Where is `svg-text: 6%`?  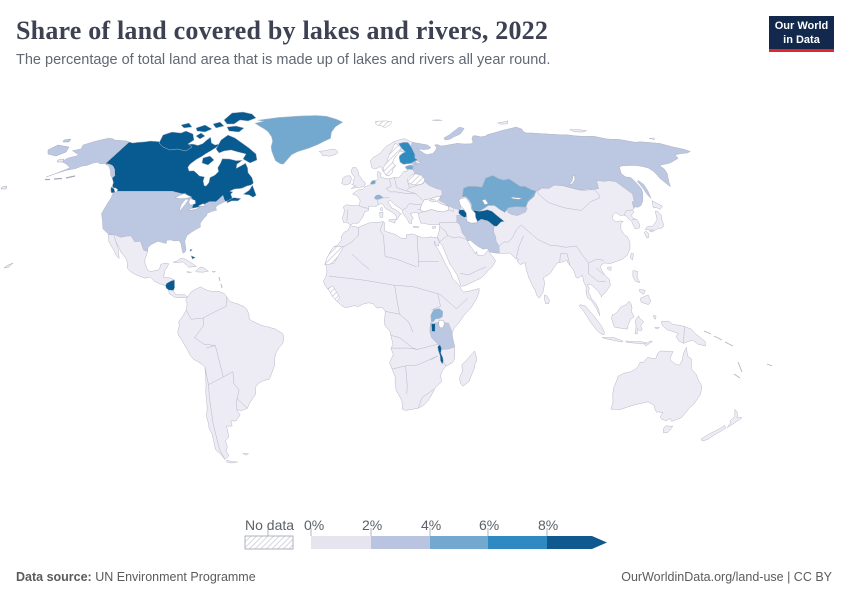 svg-text: 6% is located at coordinates (489, 525).